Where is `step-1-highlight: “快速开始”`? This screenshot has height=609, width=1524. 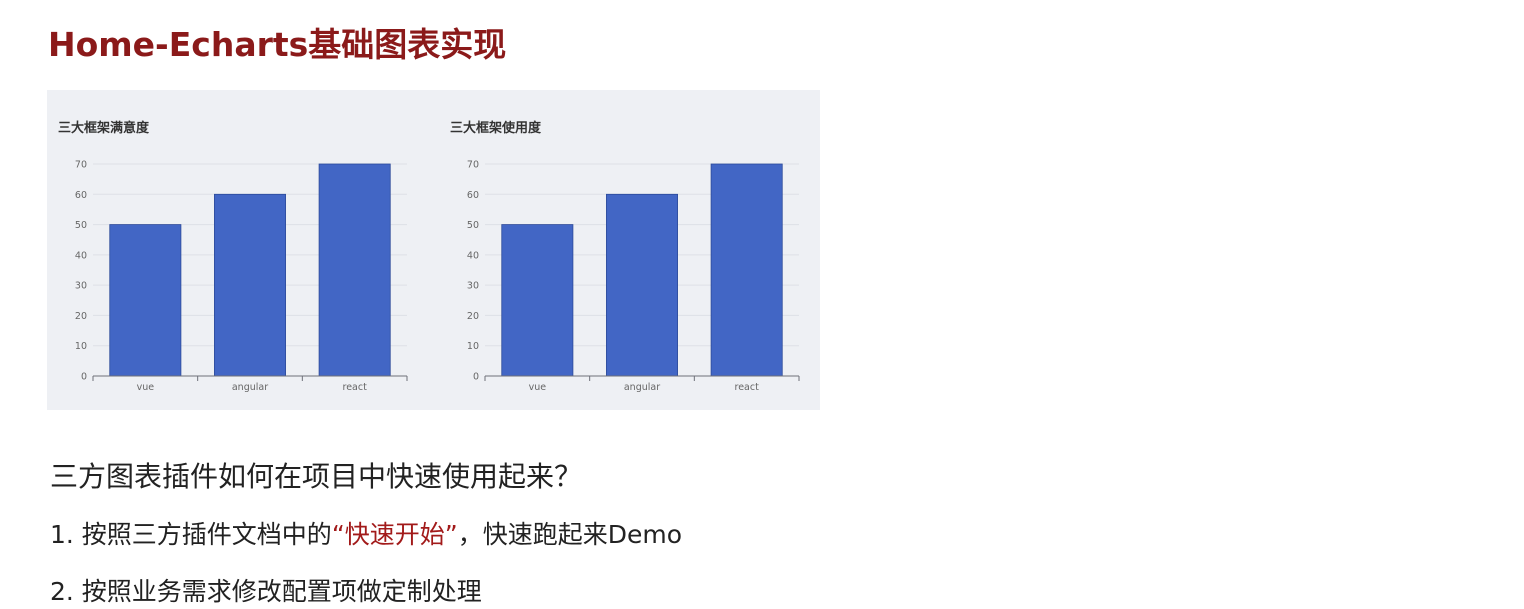 step-1-highlight: “快速开始” is located at coordinates (394, 534).